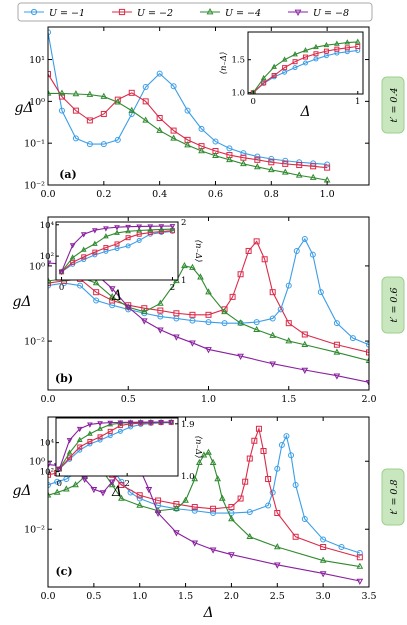 The height and width of the screenshot is (625, 407). What do you see at coordinates (304, 112) in the screenshot?
I see `inset-x-label: Δ` at bounding box center [304, 112].